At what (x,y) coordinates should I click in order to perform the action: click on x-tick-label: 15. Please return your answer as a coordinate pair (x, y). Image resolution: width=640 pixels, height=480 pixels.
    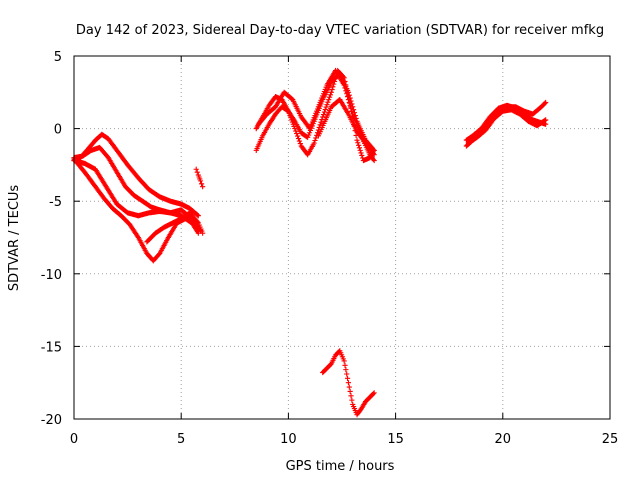
    Looking at the image, I should click on (395, 439).